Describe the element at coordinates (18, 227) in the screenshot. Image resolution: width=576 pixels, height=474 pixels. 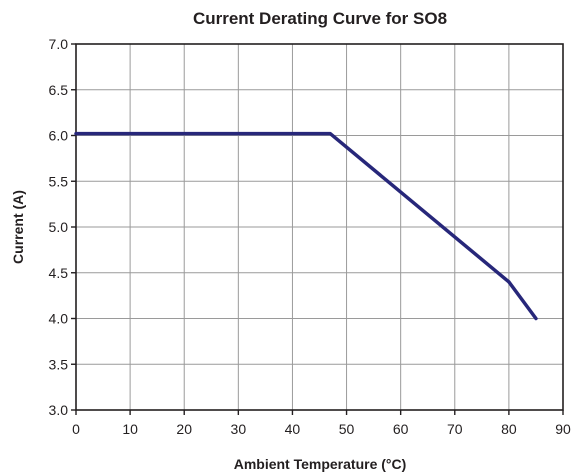
I see `y-axis-label: Current (A)` at that location.